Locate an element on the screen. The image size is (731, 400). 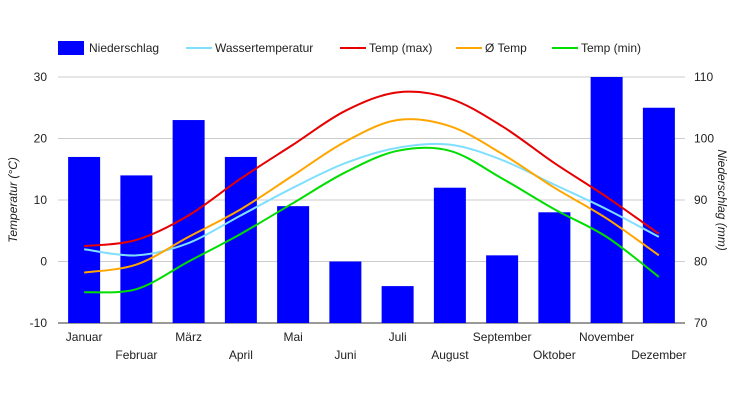
x-tick-label: Februar is located at coordinates (136, 355).